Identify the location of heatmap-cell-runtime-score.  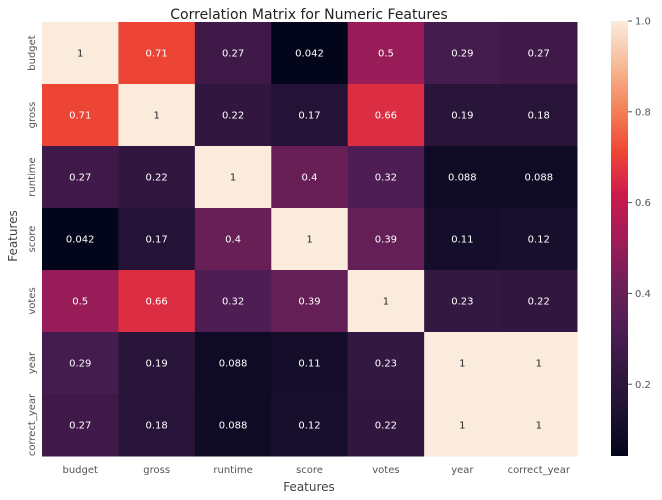
(310, 177).